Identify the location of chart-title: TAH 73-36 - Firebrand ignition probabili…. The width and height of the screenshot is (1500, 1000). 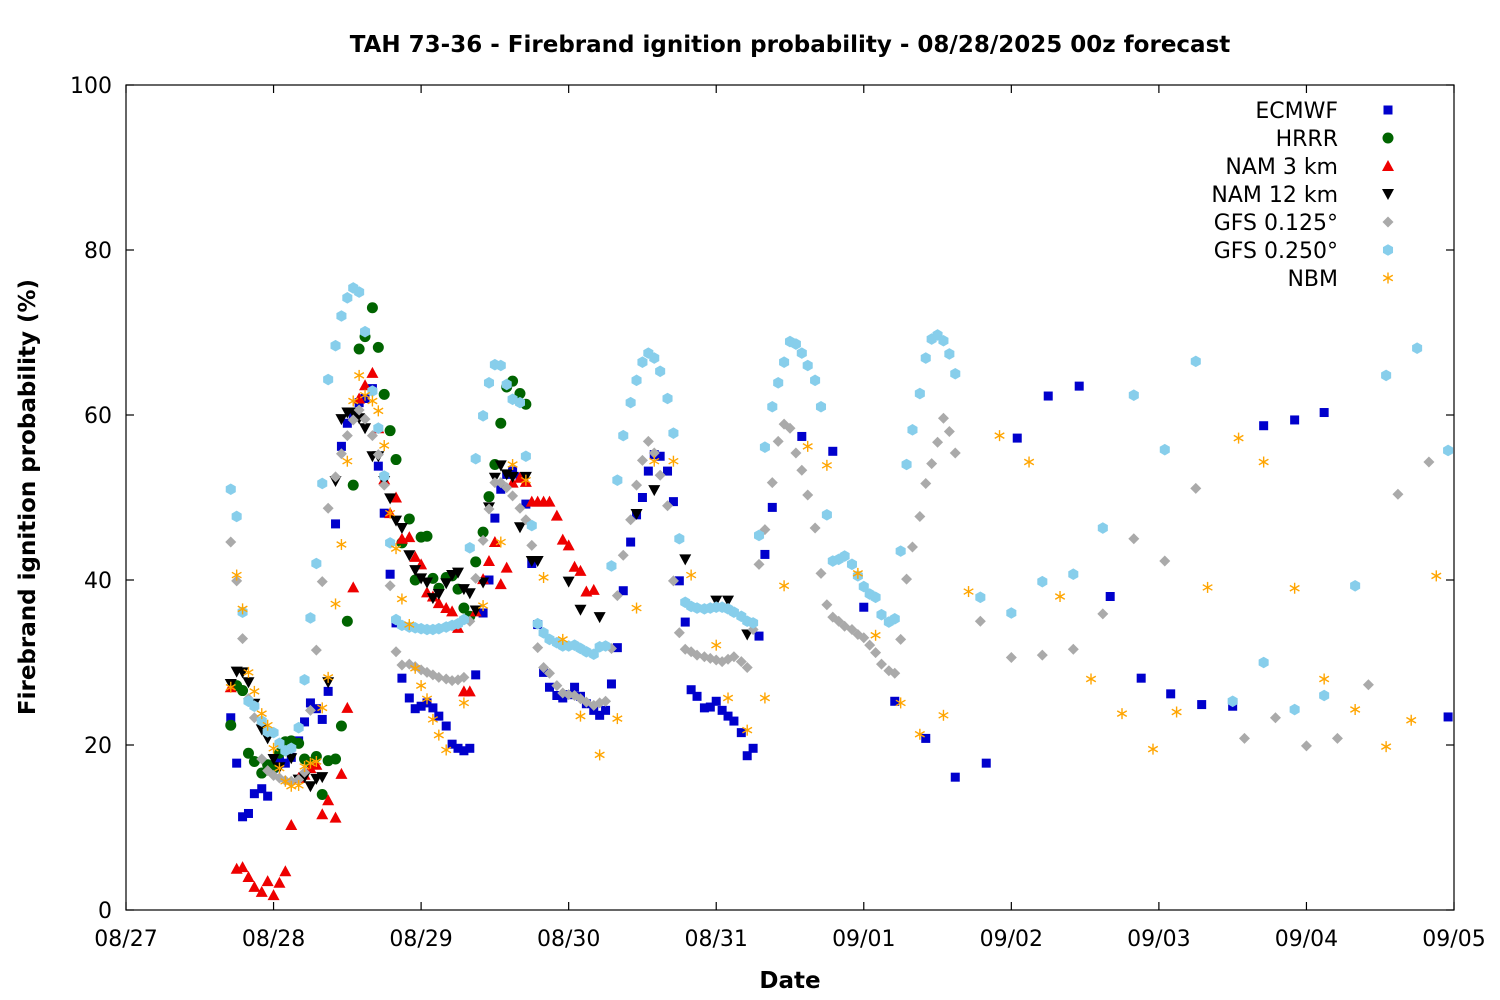
(790, 45).